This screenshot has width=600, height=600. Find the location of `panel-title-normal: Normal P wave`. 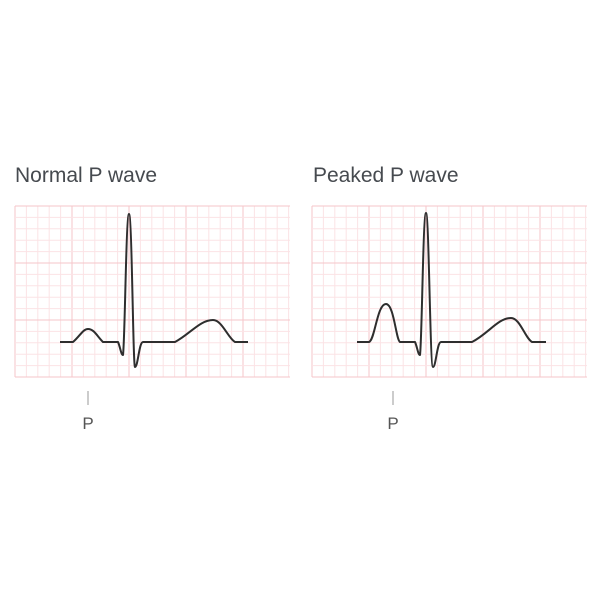

panel-title-normal: Normal P wave is located at coordinates (86, 175).